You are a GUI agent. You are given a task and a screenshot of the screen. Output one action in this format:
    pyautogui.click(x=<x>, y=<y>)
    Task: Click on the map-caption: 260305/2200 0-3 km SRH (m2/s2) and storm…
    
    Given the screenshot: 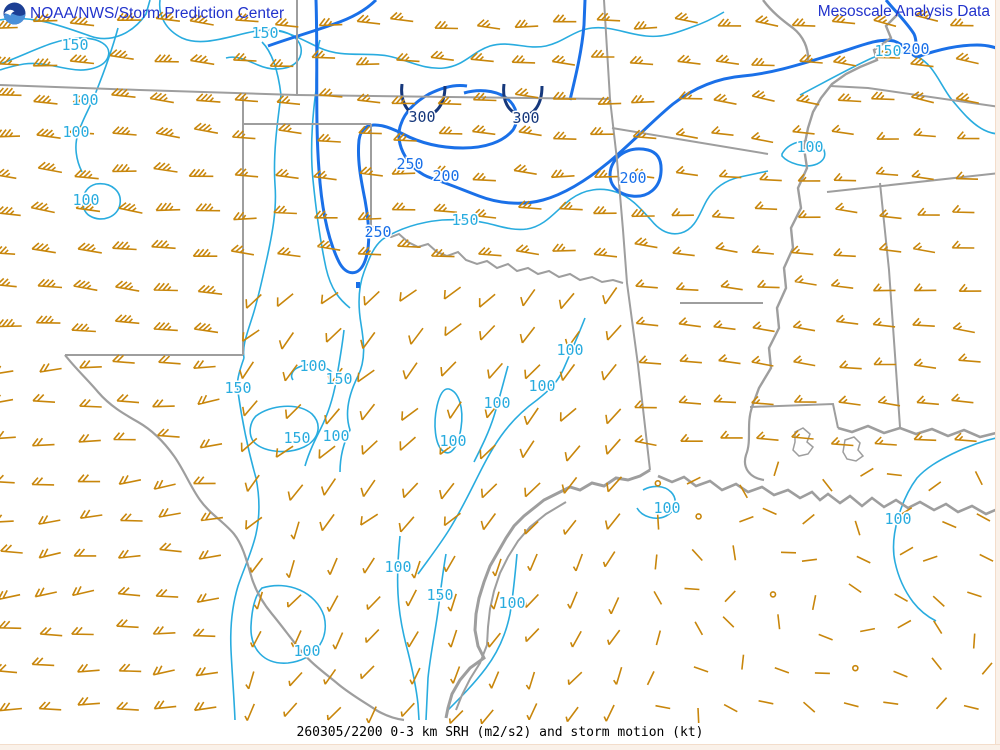 What is the action you would take?
    pyautogui.click(x=500, y=732)
    